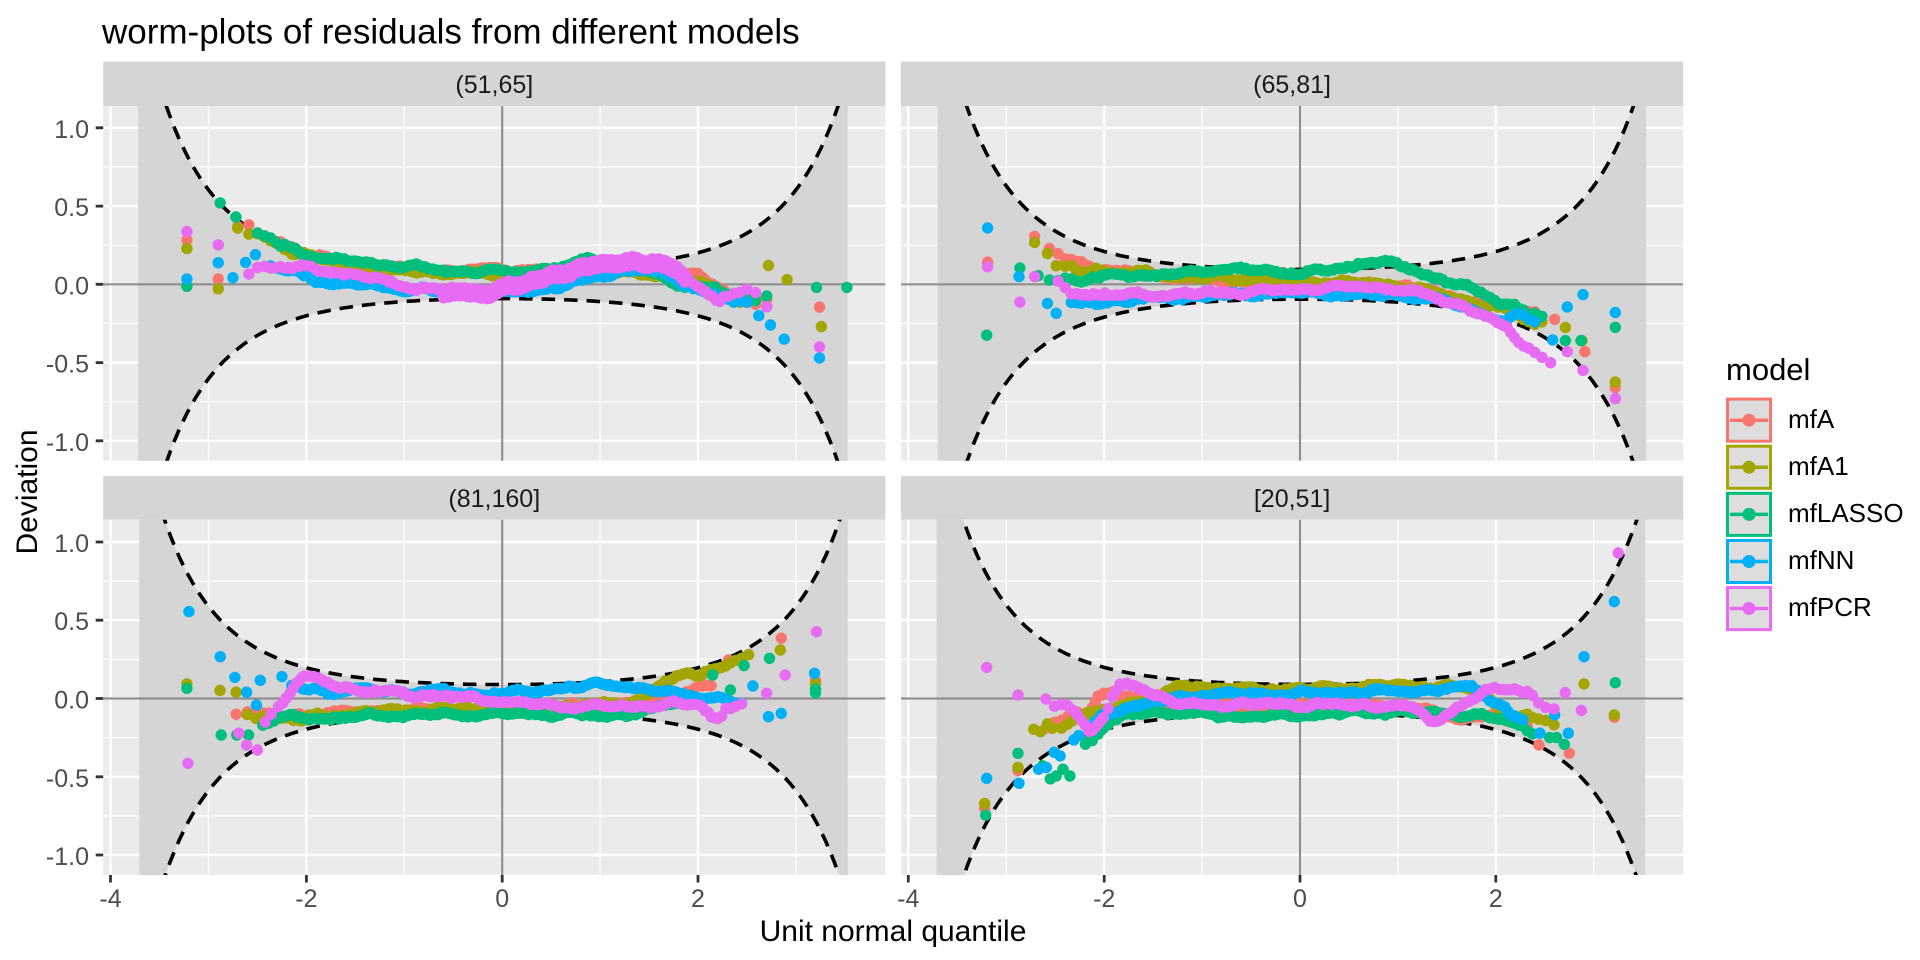 The width and height of the screenshot is (1920, 960). What do you see at coordinates (1846, 513) in the screenshot?
I see `svg-text: mfLASSO` at bounding box center [1846, 513].